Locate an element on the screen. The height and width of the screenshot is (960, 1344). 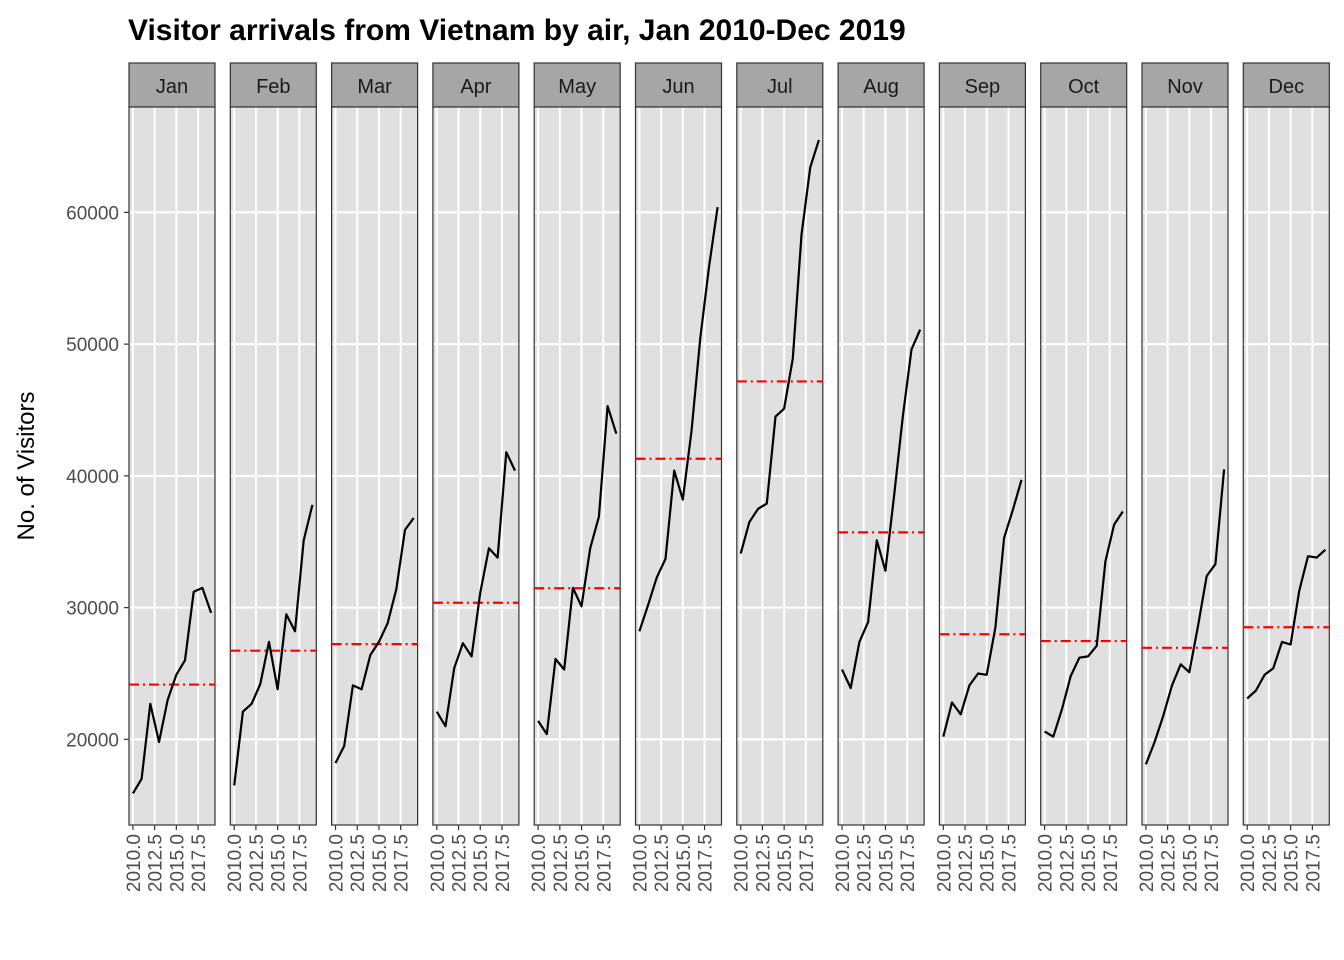
y-axis-ticks: 20000 30000 40000 50000 60000 is located at coordinates (97, 477).